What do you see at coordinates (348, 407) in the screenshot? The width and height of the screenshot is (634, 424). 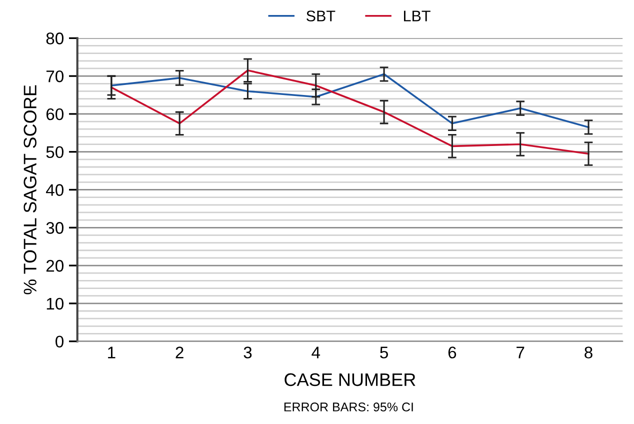 I see `text: ERROR BARS: 95% CI` at bounding box center [348, 407].